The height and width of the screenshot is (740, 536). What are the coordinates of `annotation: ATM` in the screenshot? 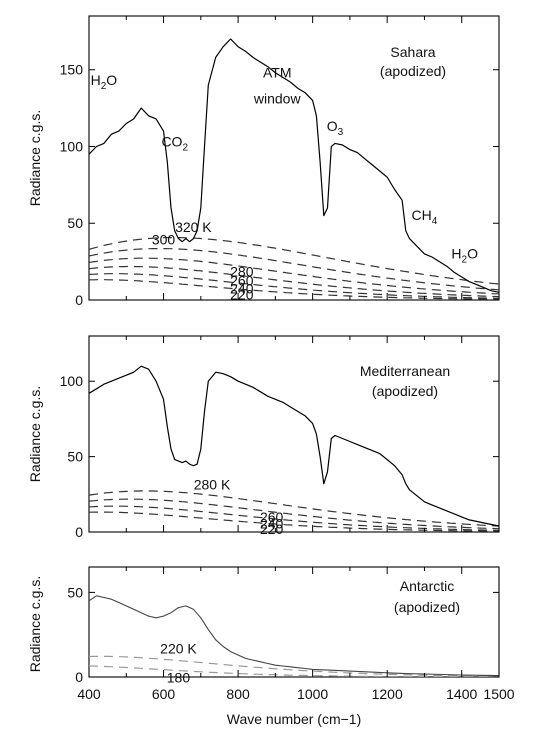 It's located at (277, 72).